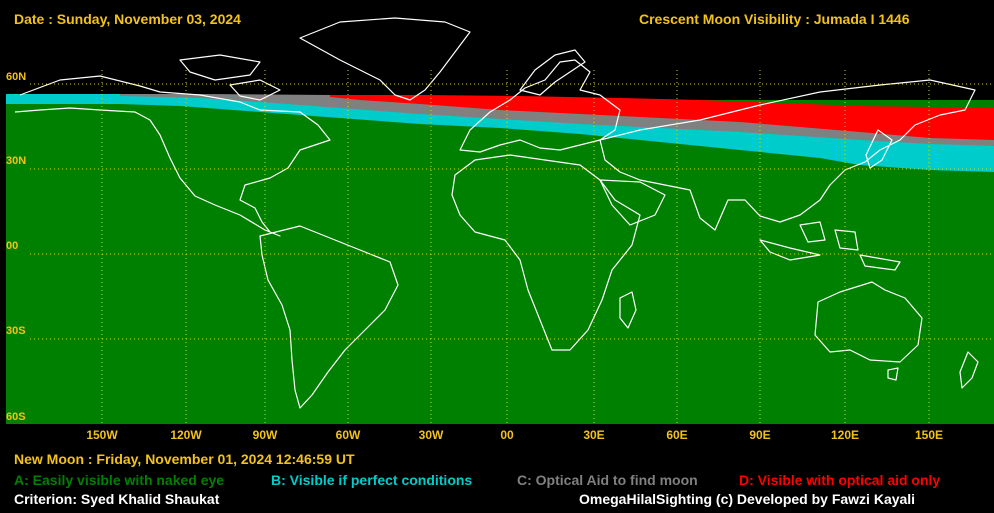 The image size is (994, 513). What do you see at coordinates (186, 435) in the screenshot?
I see `lon-label-120w: 120W` at bounding box center [186, 435].